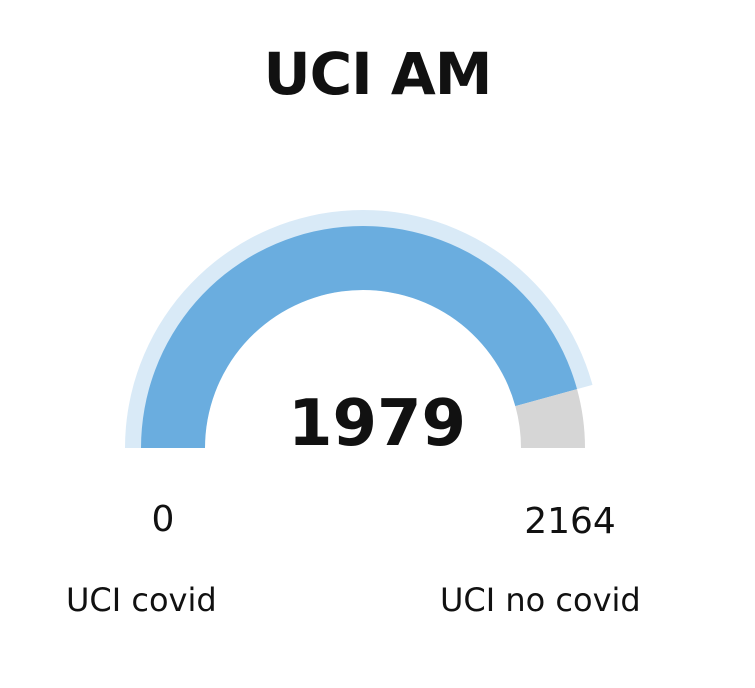 The height and width of the screenshot is (688, 755). What do you see at coordinates (377, 74) in the screenshot?
I see `chart-title: UCI AM` at bounding box center [377, 74].